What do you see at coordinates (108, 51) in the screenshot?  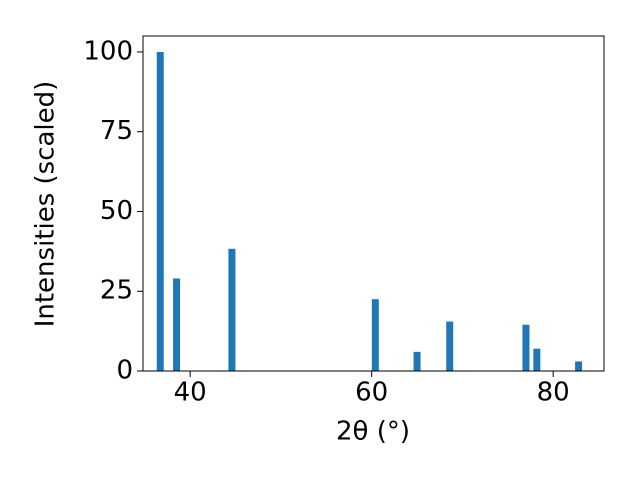 I see `y-tick-label: 100` at bounding box center [108, 51].